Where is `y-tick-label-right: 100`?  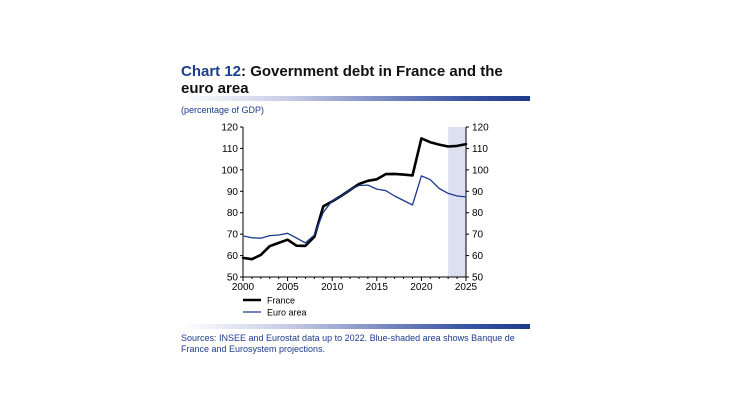 y-tick-label-right: 100 is located at coordinates (480, 170).